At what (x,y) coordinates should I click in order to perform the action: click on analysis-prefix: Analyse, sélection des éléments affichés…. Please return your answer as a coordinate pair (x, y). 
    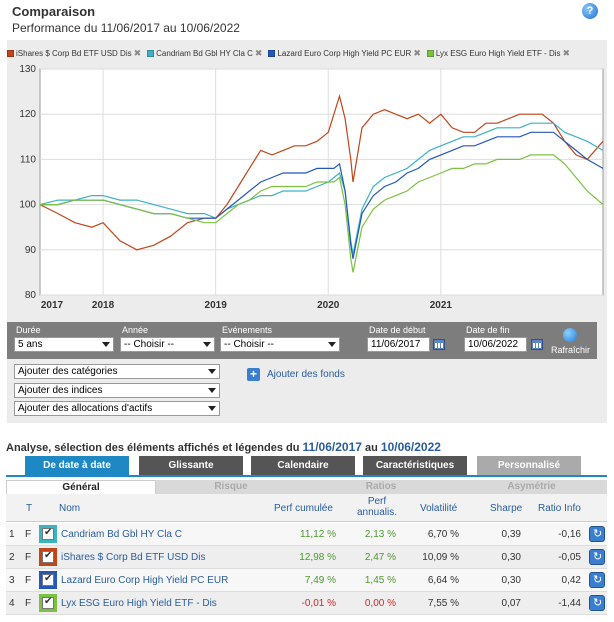
    Looking at the image, I should click on (153, 448).